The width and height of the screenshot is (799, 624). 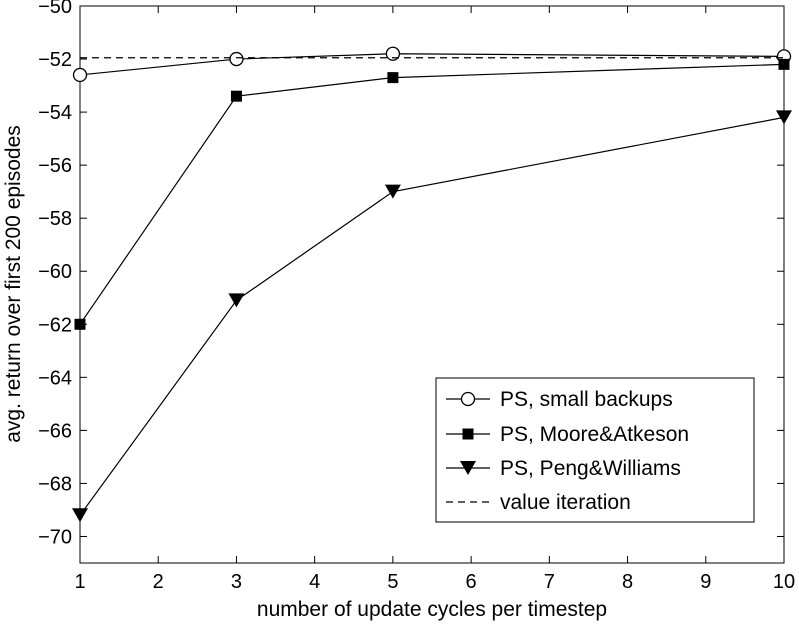 I want to click on y-tick-label: −50, so click(x=55, y=9).